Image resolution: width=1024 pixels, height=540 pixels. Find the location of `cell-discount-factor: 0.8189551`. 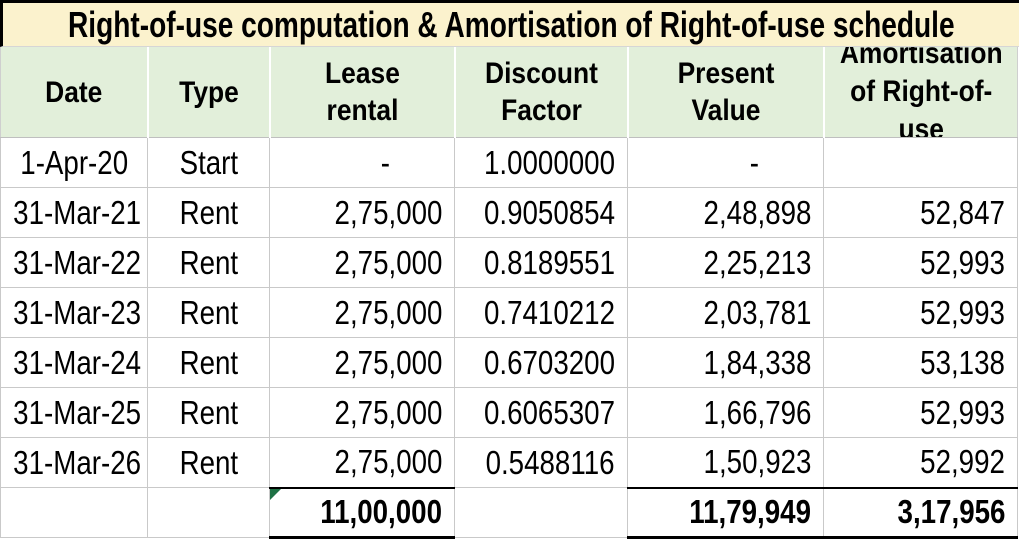

cell-discount-factor: 0.8189551 is located at coordinates (541, 262).